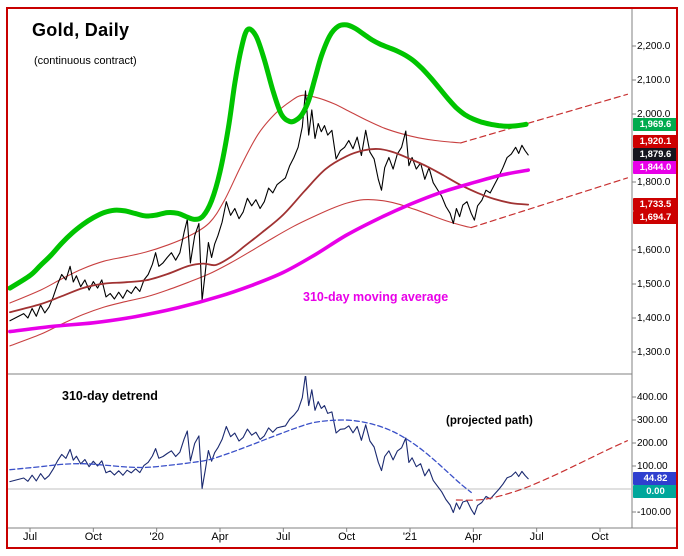  What do you see at coordinates (655, 155) in the screenshot?
I see `value-box-1,879.6: 1,879.6` at bounding box center [655, 155].